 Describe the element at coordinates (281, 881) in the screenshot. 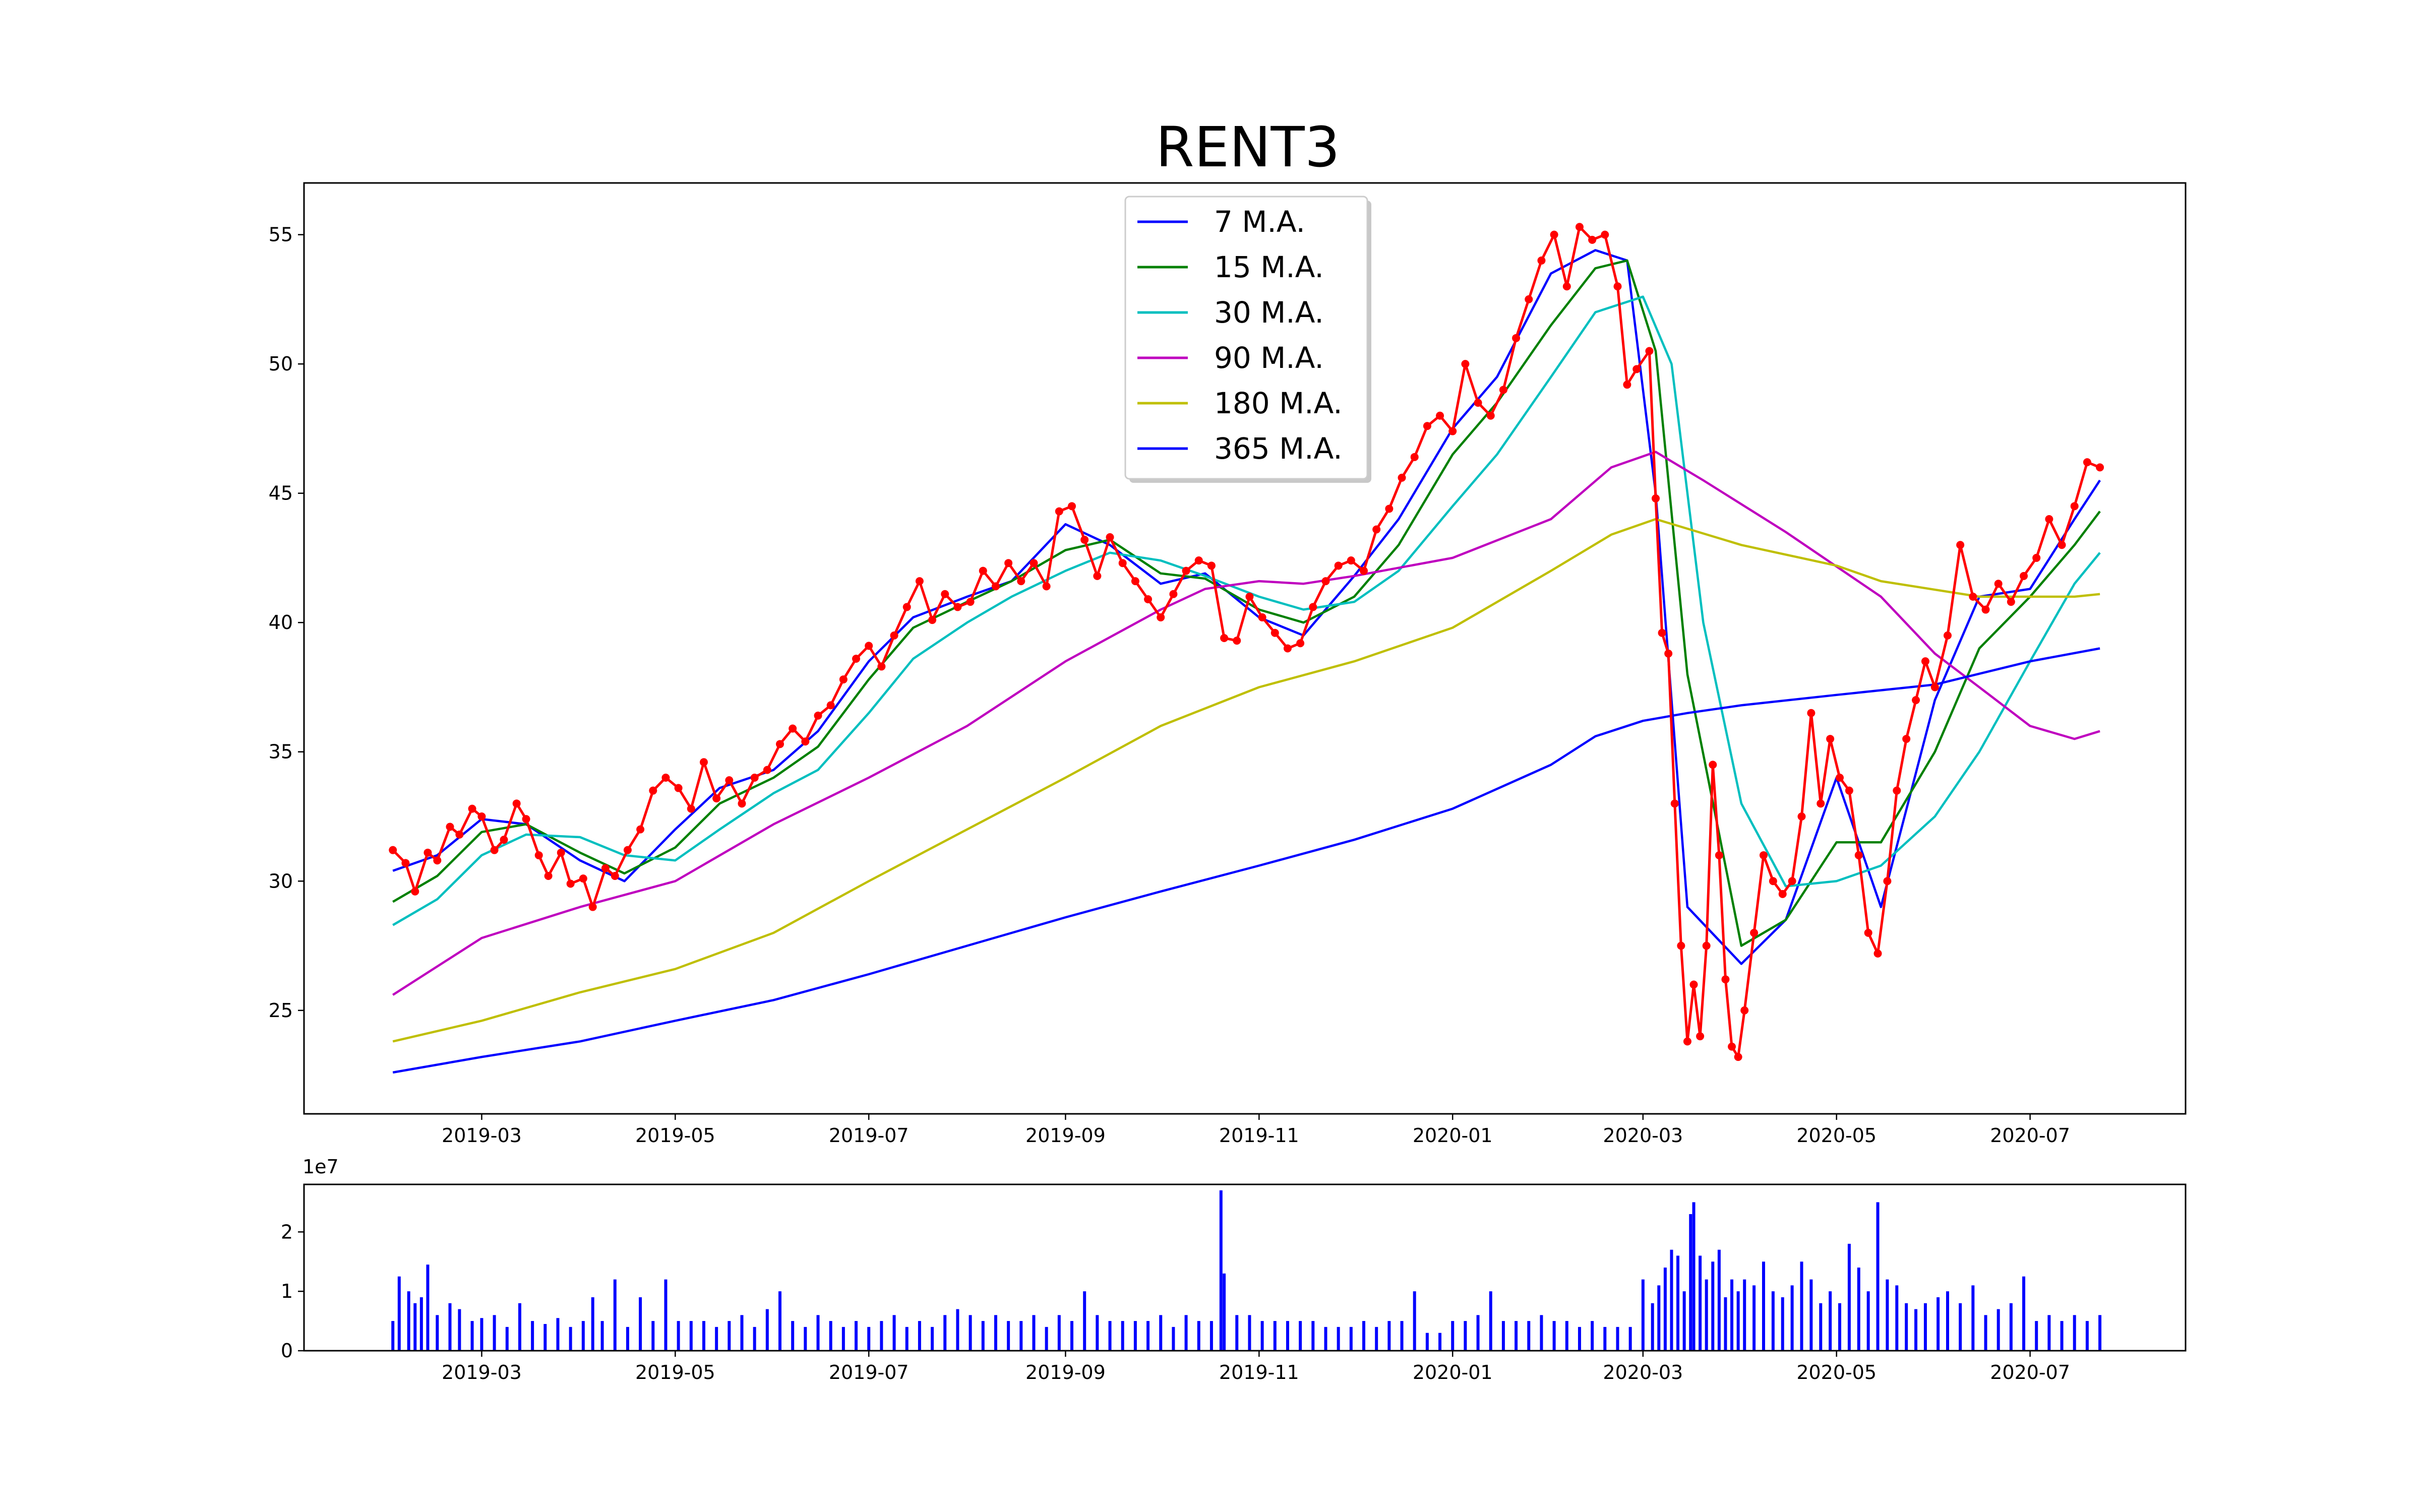

I see `y-tick-label: 30` at that location.